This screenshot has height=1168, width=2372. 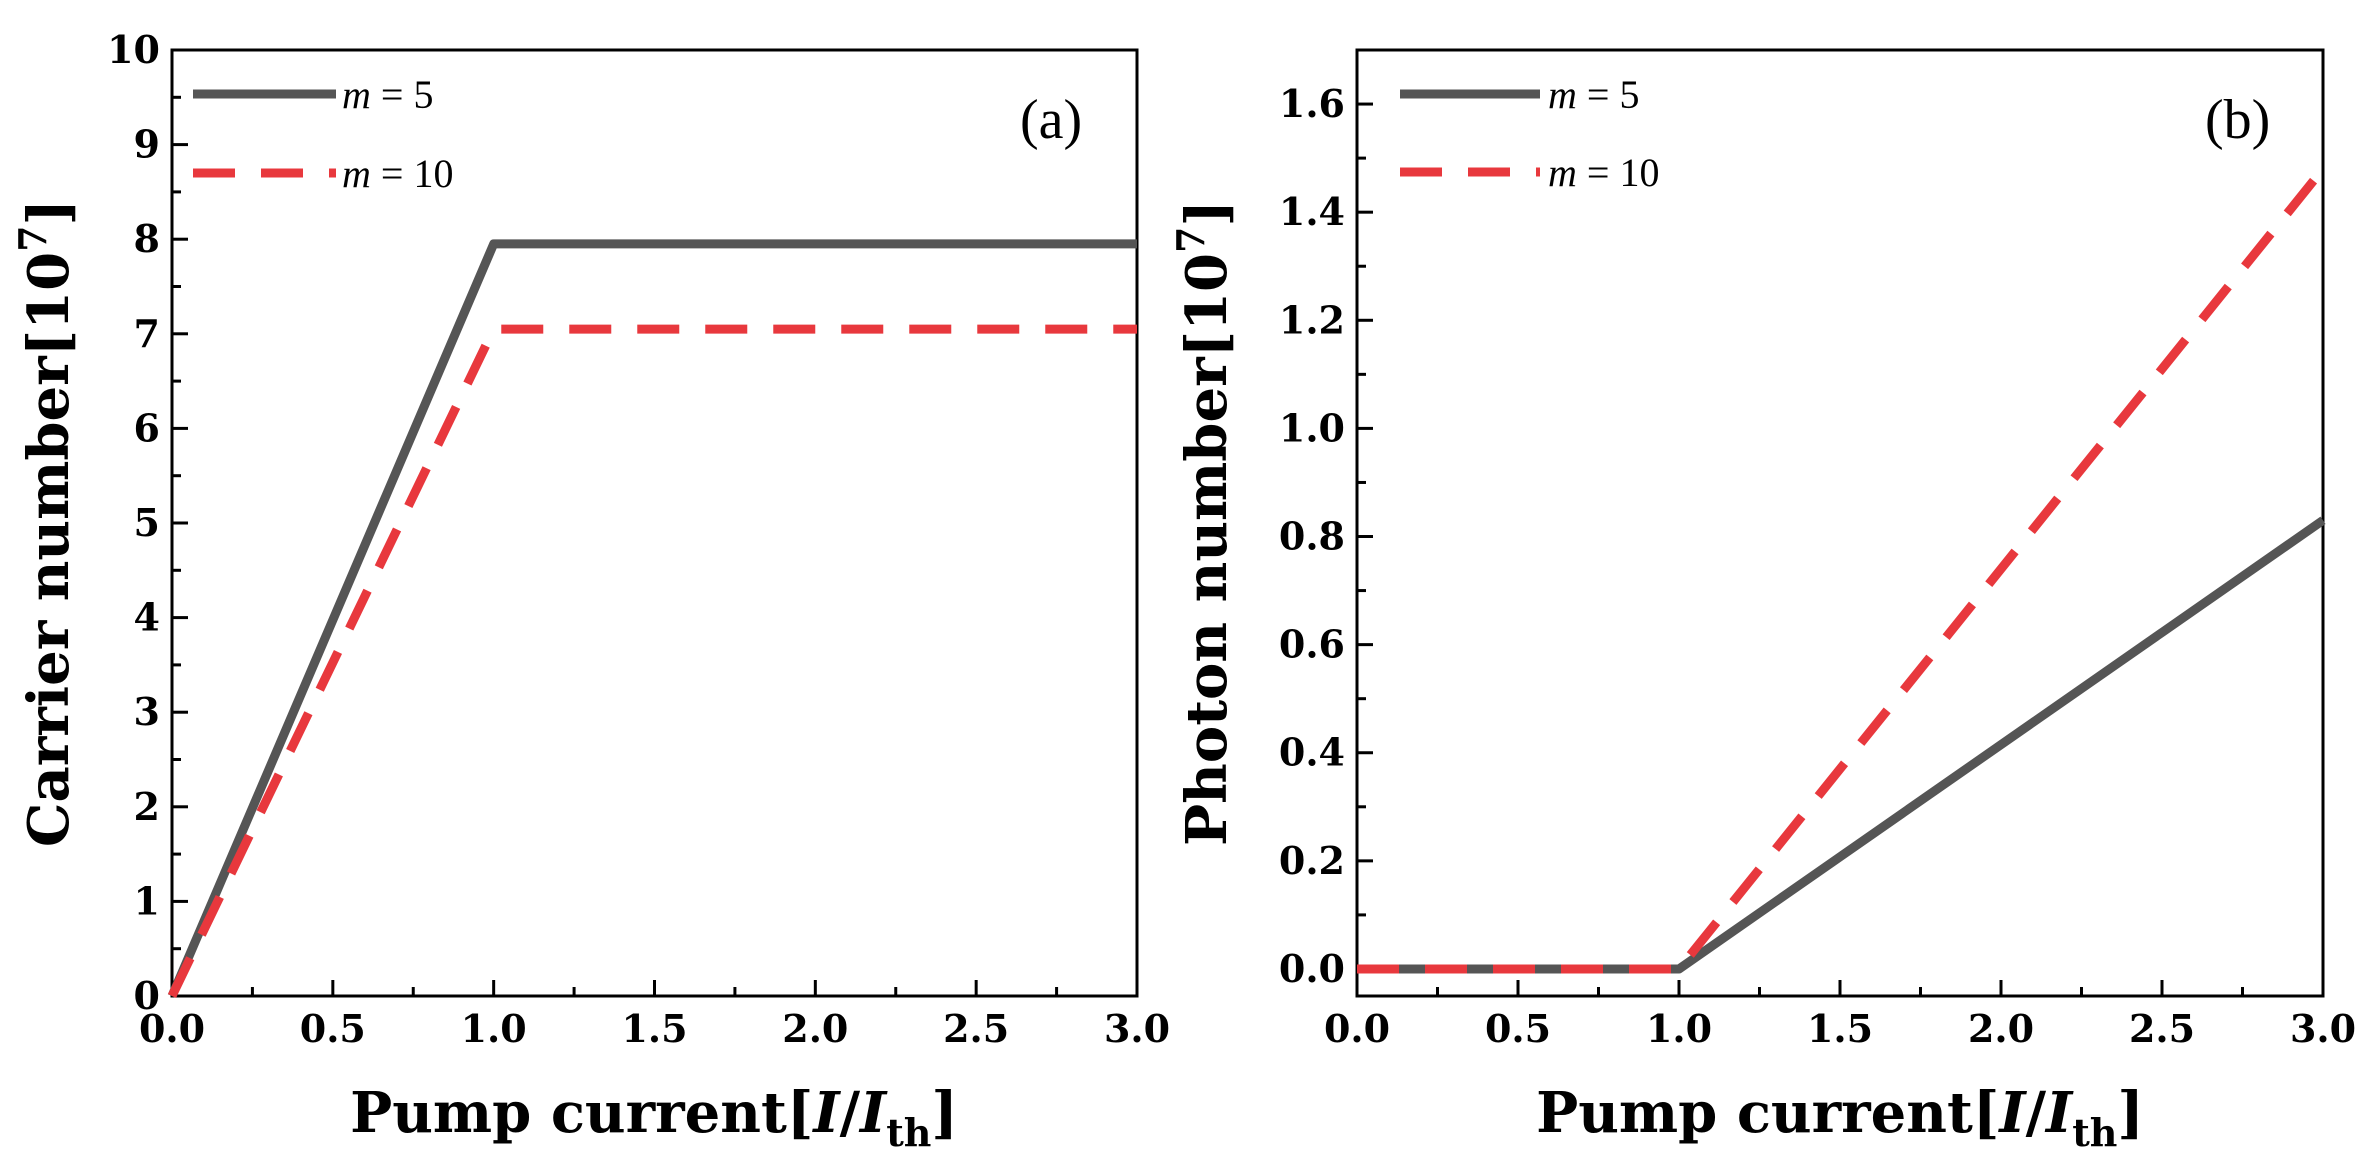 What do you see at coordinates (1312, 644) in the screenshot?
I see `y-tick-label: 0.6` at bounding box center [1312, 644].